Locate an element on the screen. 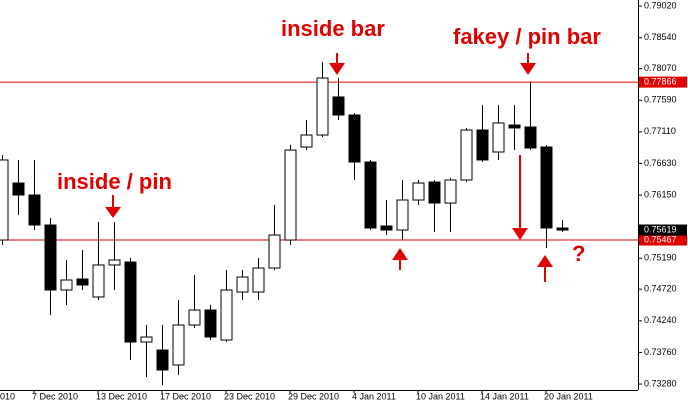  x-tick-label: 20 Jan 2011 is located at coordinates (568, 396).